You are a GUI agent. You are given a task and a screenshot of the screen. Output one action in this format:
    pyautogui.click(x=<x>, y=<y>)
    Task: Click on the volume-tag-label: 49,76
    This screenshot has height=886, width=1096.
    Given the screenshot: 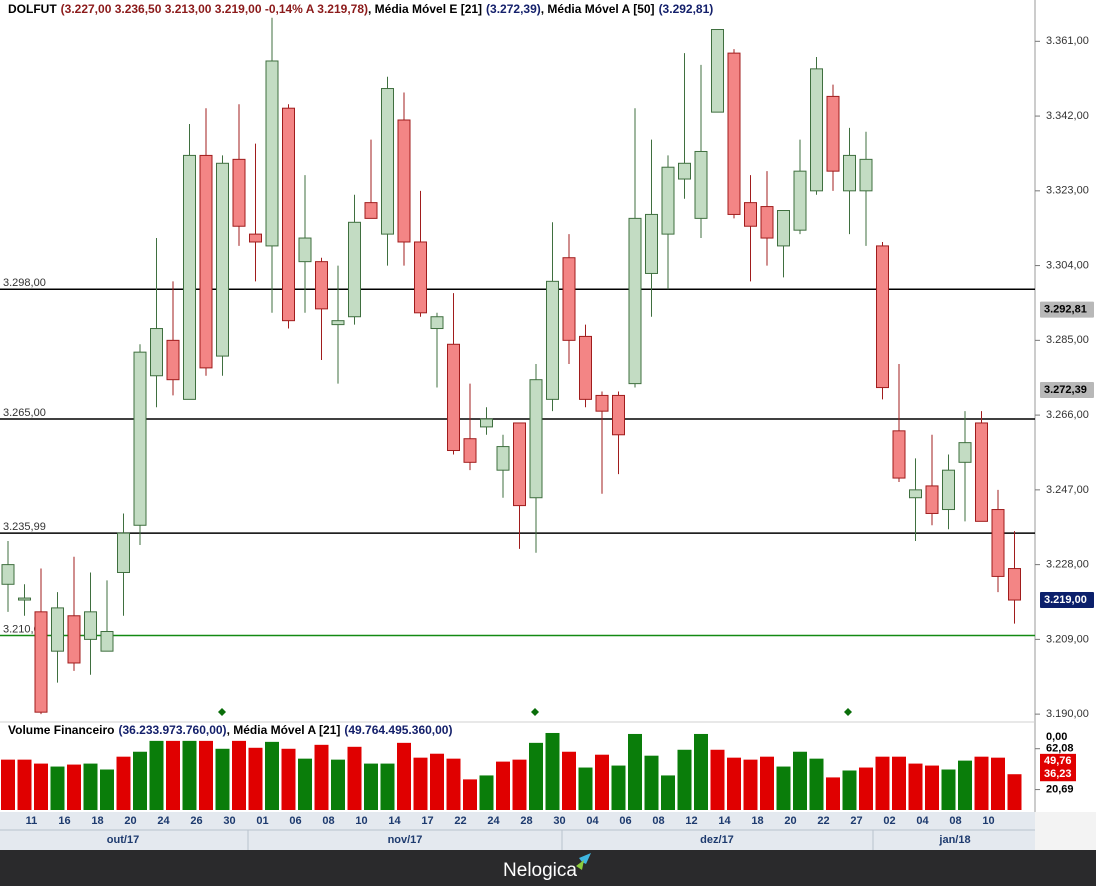 What is the action you would take?
    pyautogui.click(x=1058, y=761)
    